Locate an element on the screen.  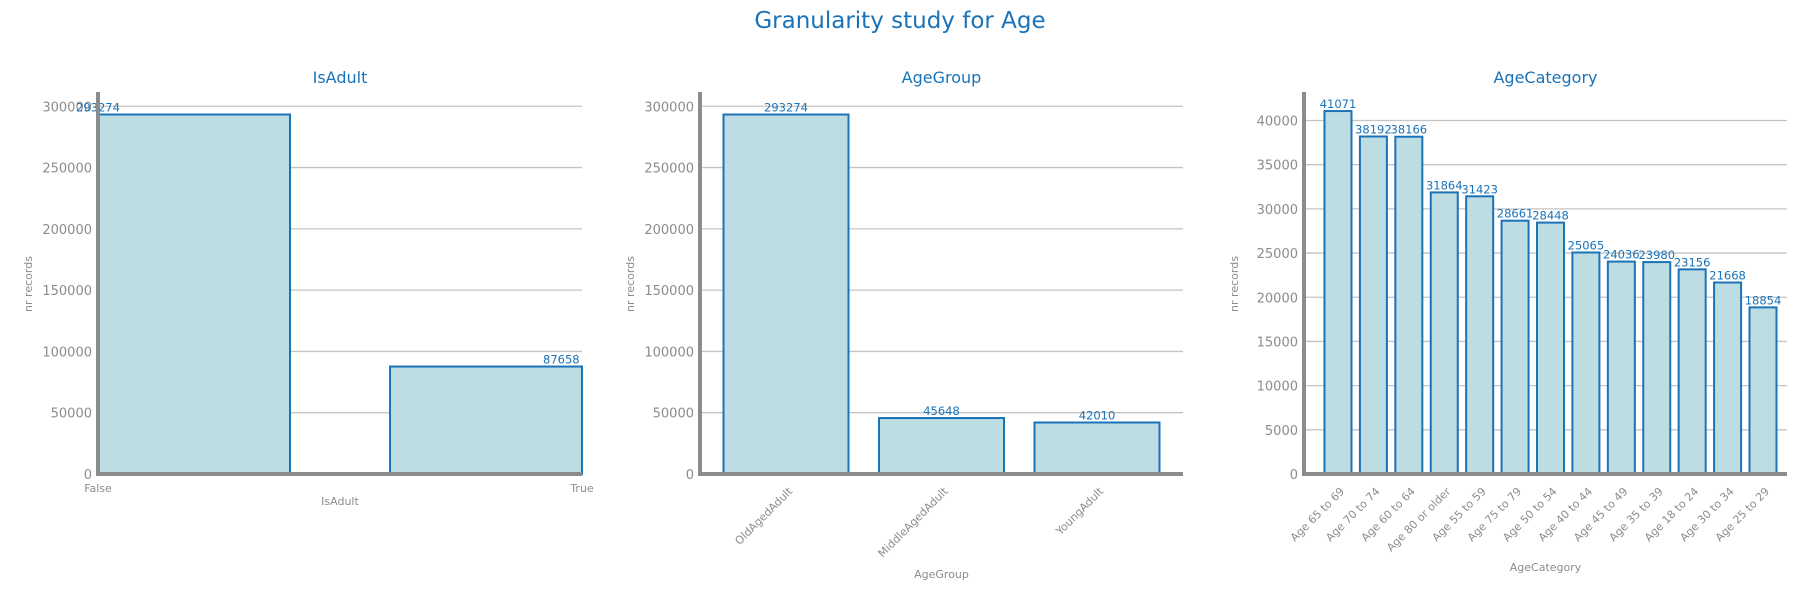
x-axis-label: IsAdult is located at coordinates (340, 501).